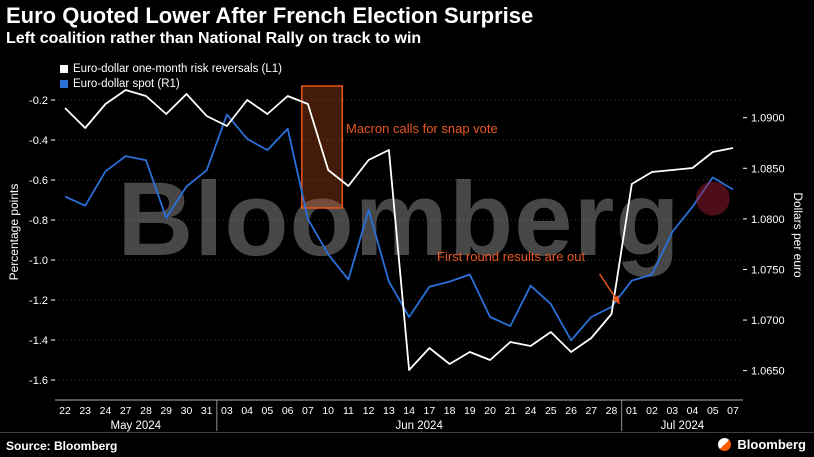 The image size is (814, 457). Describe the element at coordinates (14, 232) in the screenshot. I see `left-axis-title: Percentage points` at that location.